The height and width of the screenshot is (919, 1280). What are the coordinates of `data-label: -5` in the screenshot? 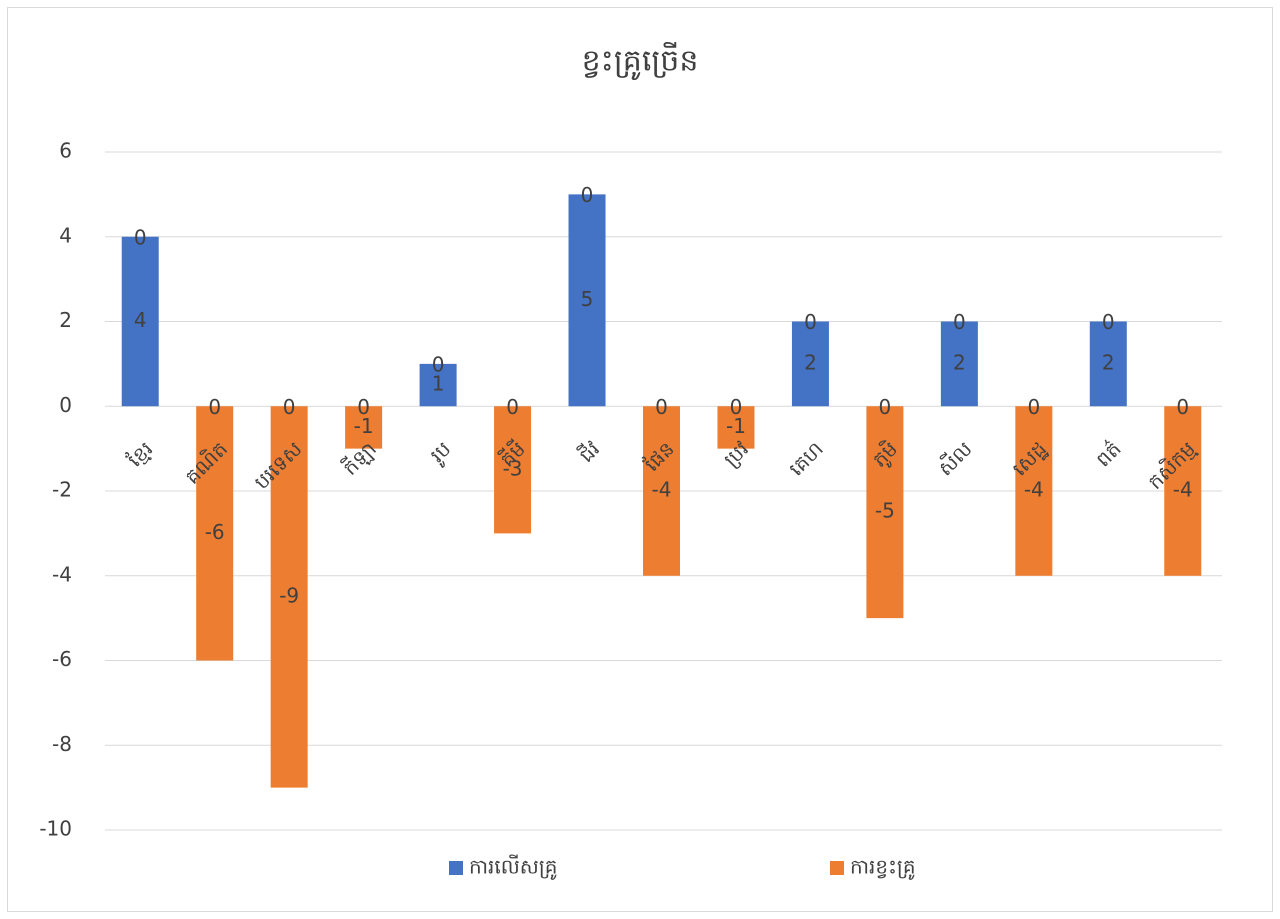 It's located at (885, 511).